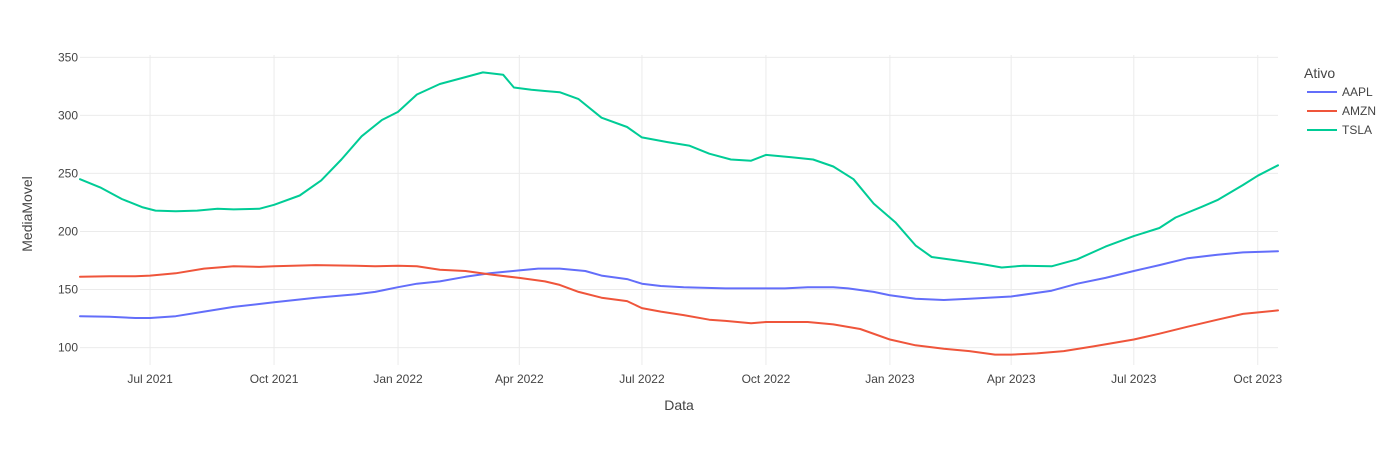 This screenshot has height=455, width=1396. I want to click on y-tick-label: 150, so click(68, 290).